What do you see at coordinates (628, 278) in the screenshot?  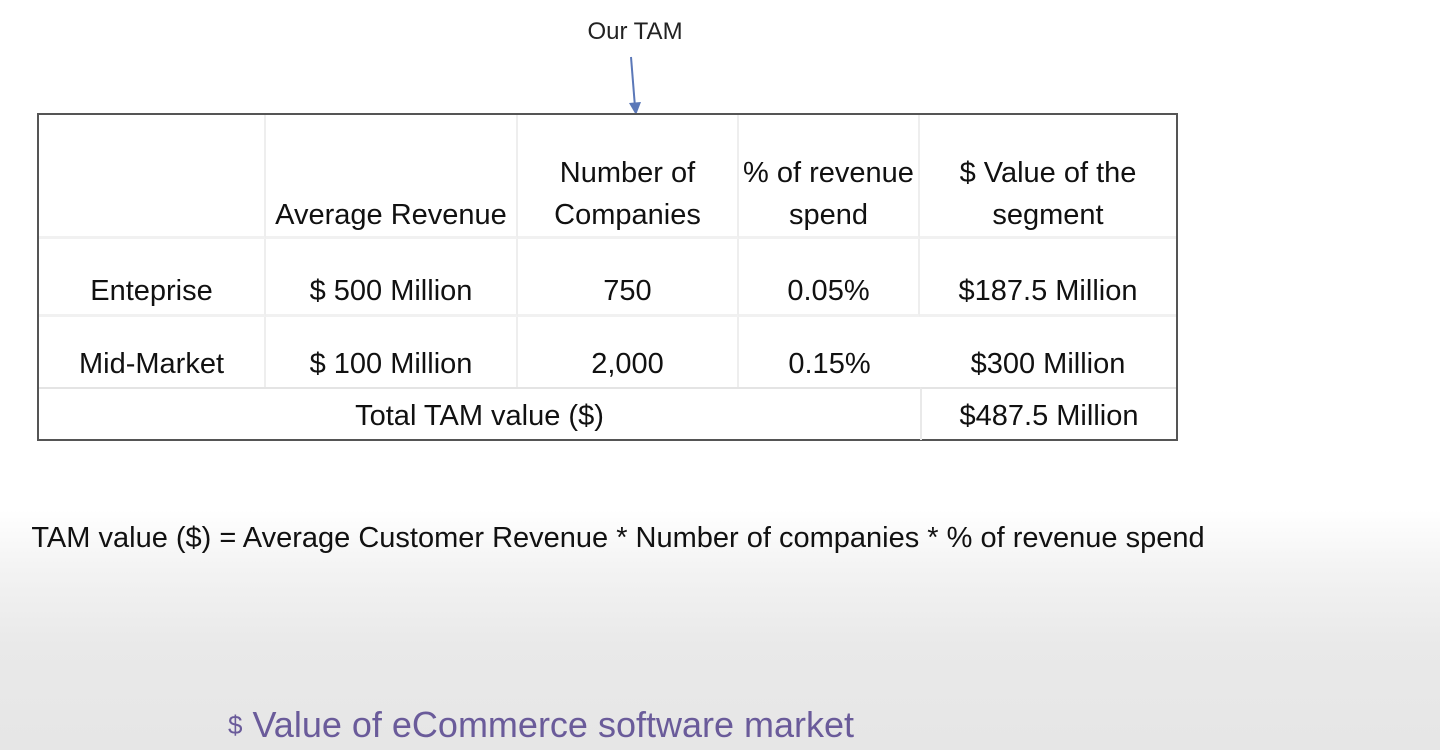 I see `row-enterprise-number-of-companies: 750` at bounding box center [628, 278].